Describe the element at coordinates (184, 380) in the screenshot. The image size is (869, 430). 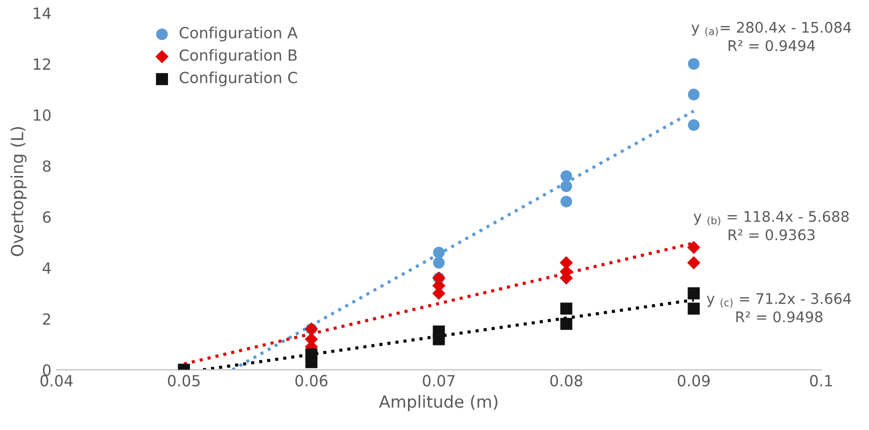
I see `x-tick-label: 0.05` at that location.